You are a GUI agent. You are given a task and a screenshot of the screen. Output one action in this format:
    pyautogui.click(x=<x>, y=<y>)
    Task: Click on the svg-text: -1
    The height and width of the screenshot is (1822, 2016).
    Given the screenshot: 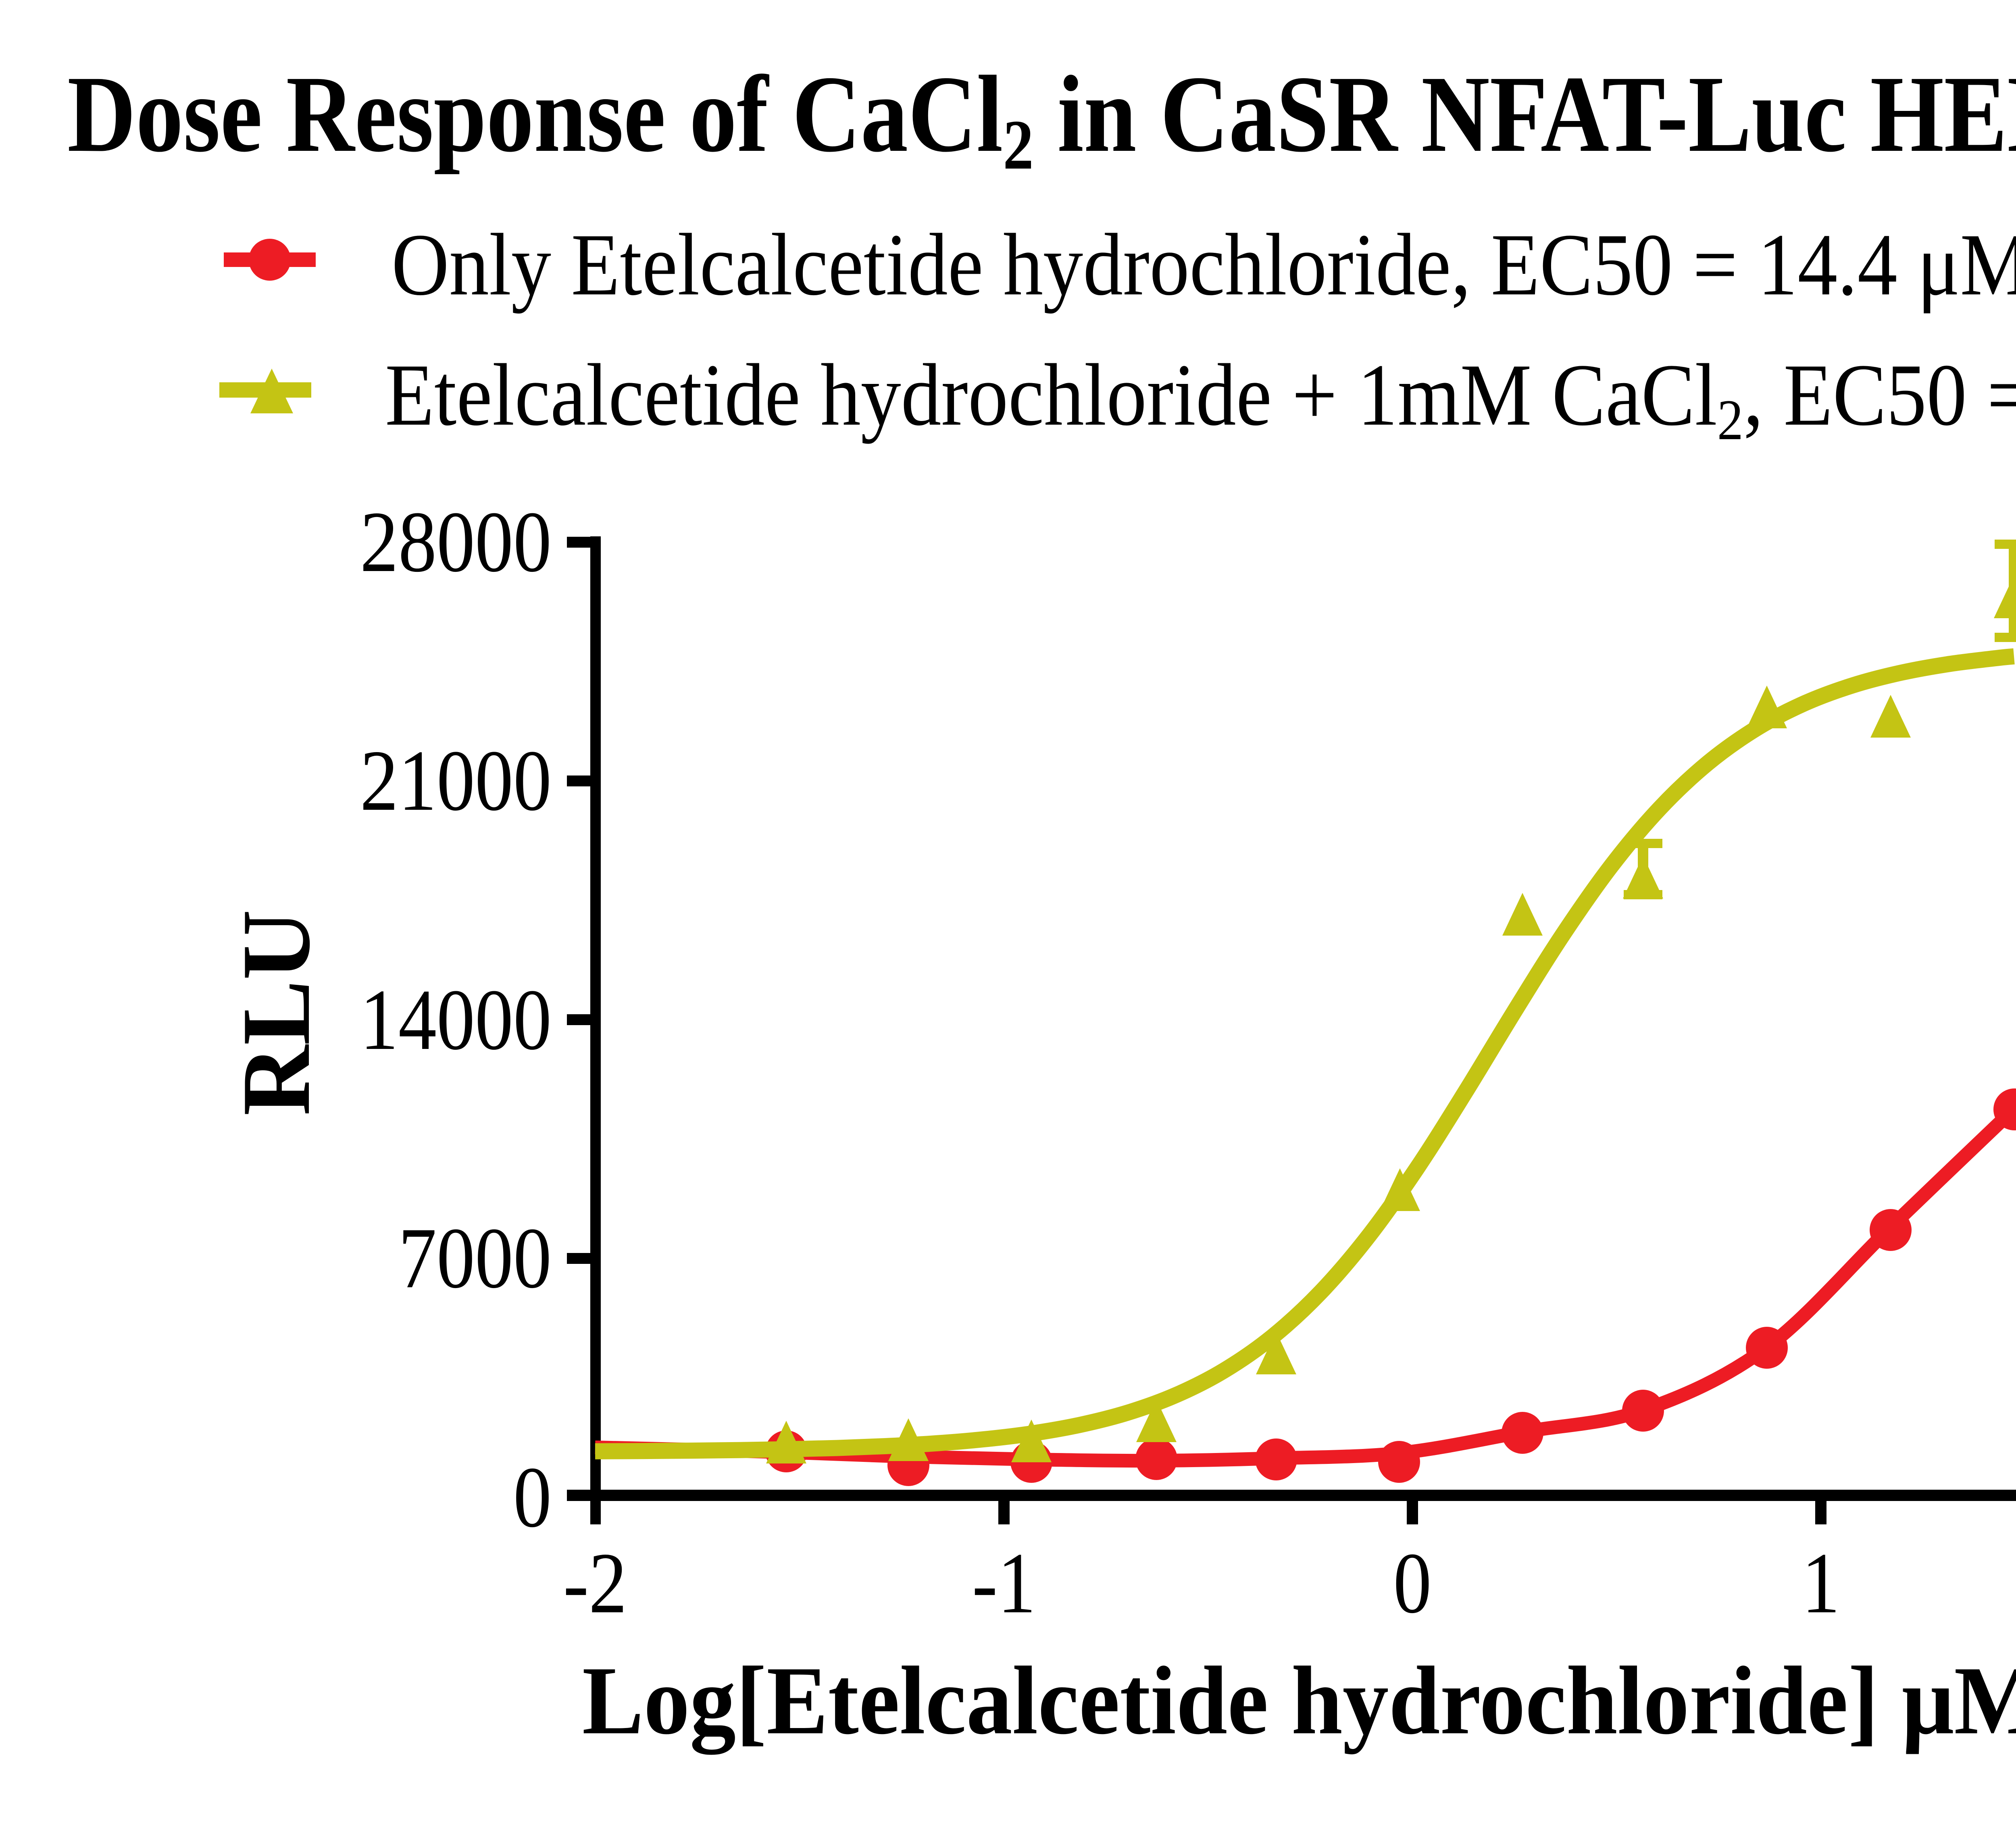 What is the action you would take?
    pyautogui.click(x=1004, y=1583)
    